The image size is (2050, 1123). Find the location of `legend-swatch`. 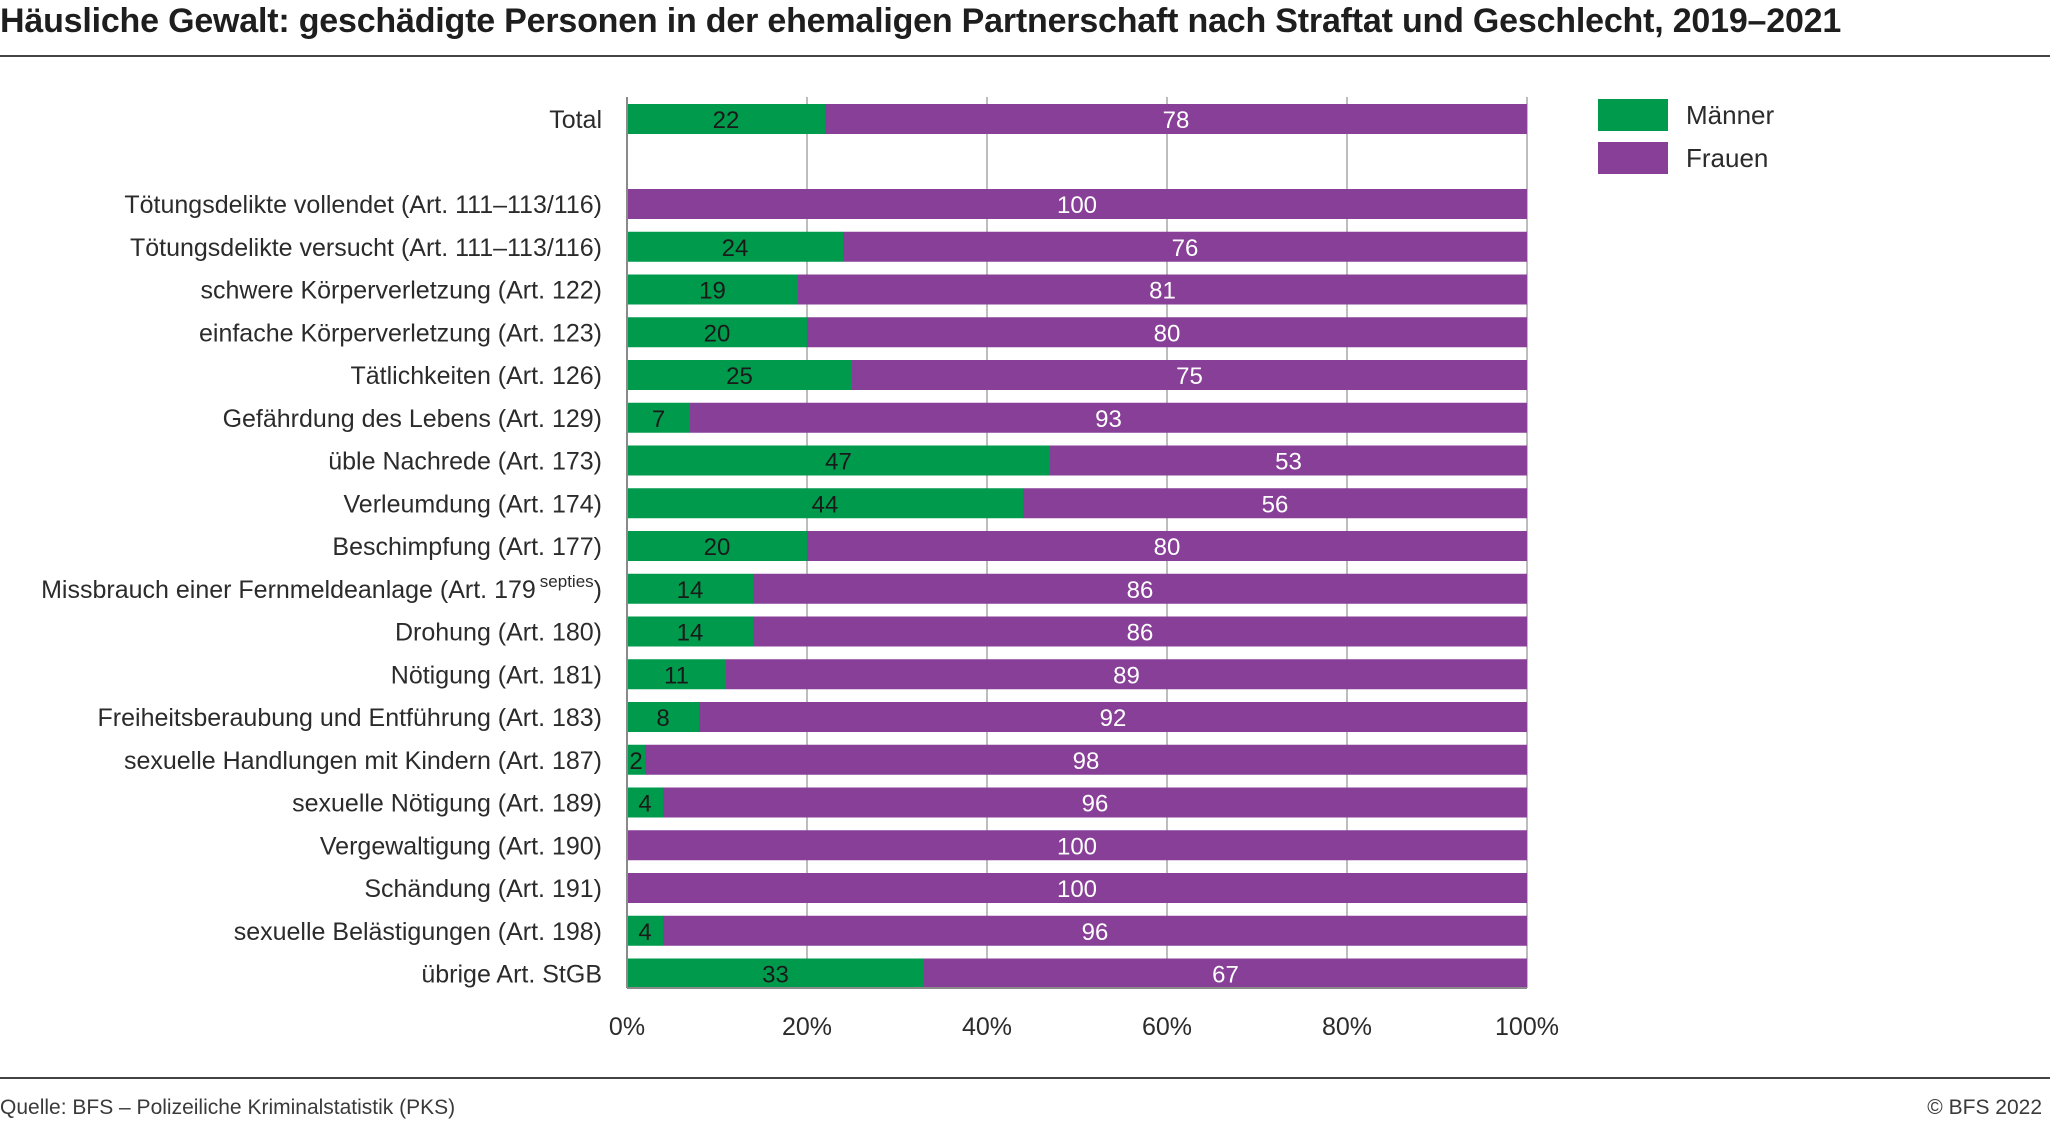

legend-swatch is located at coordinates (1633, 158).